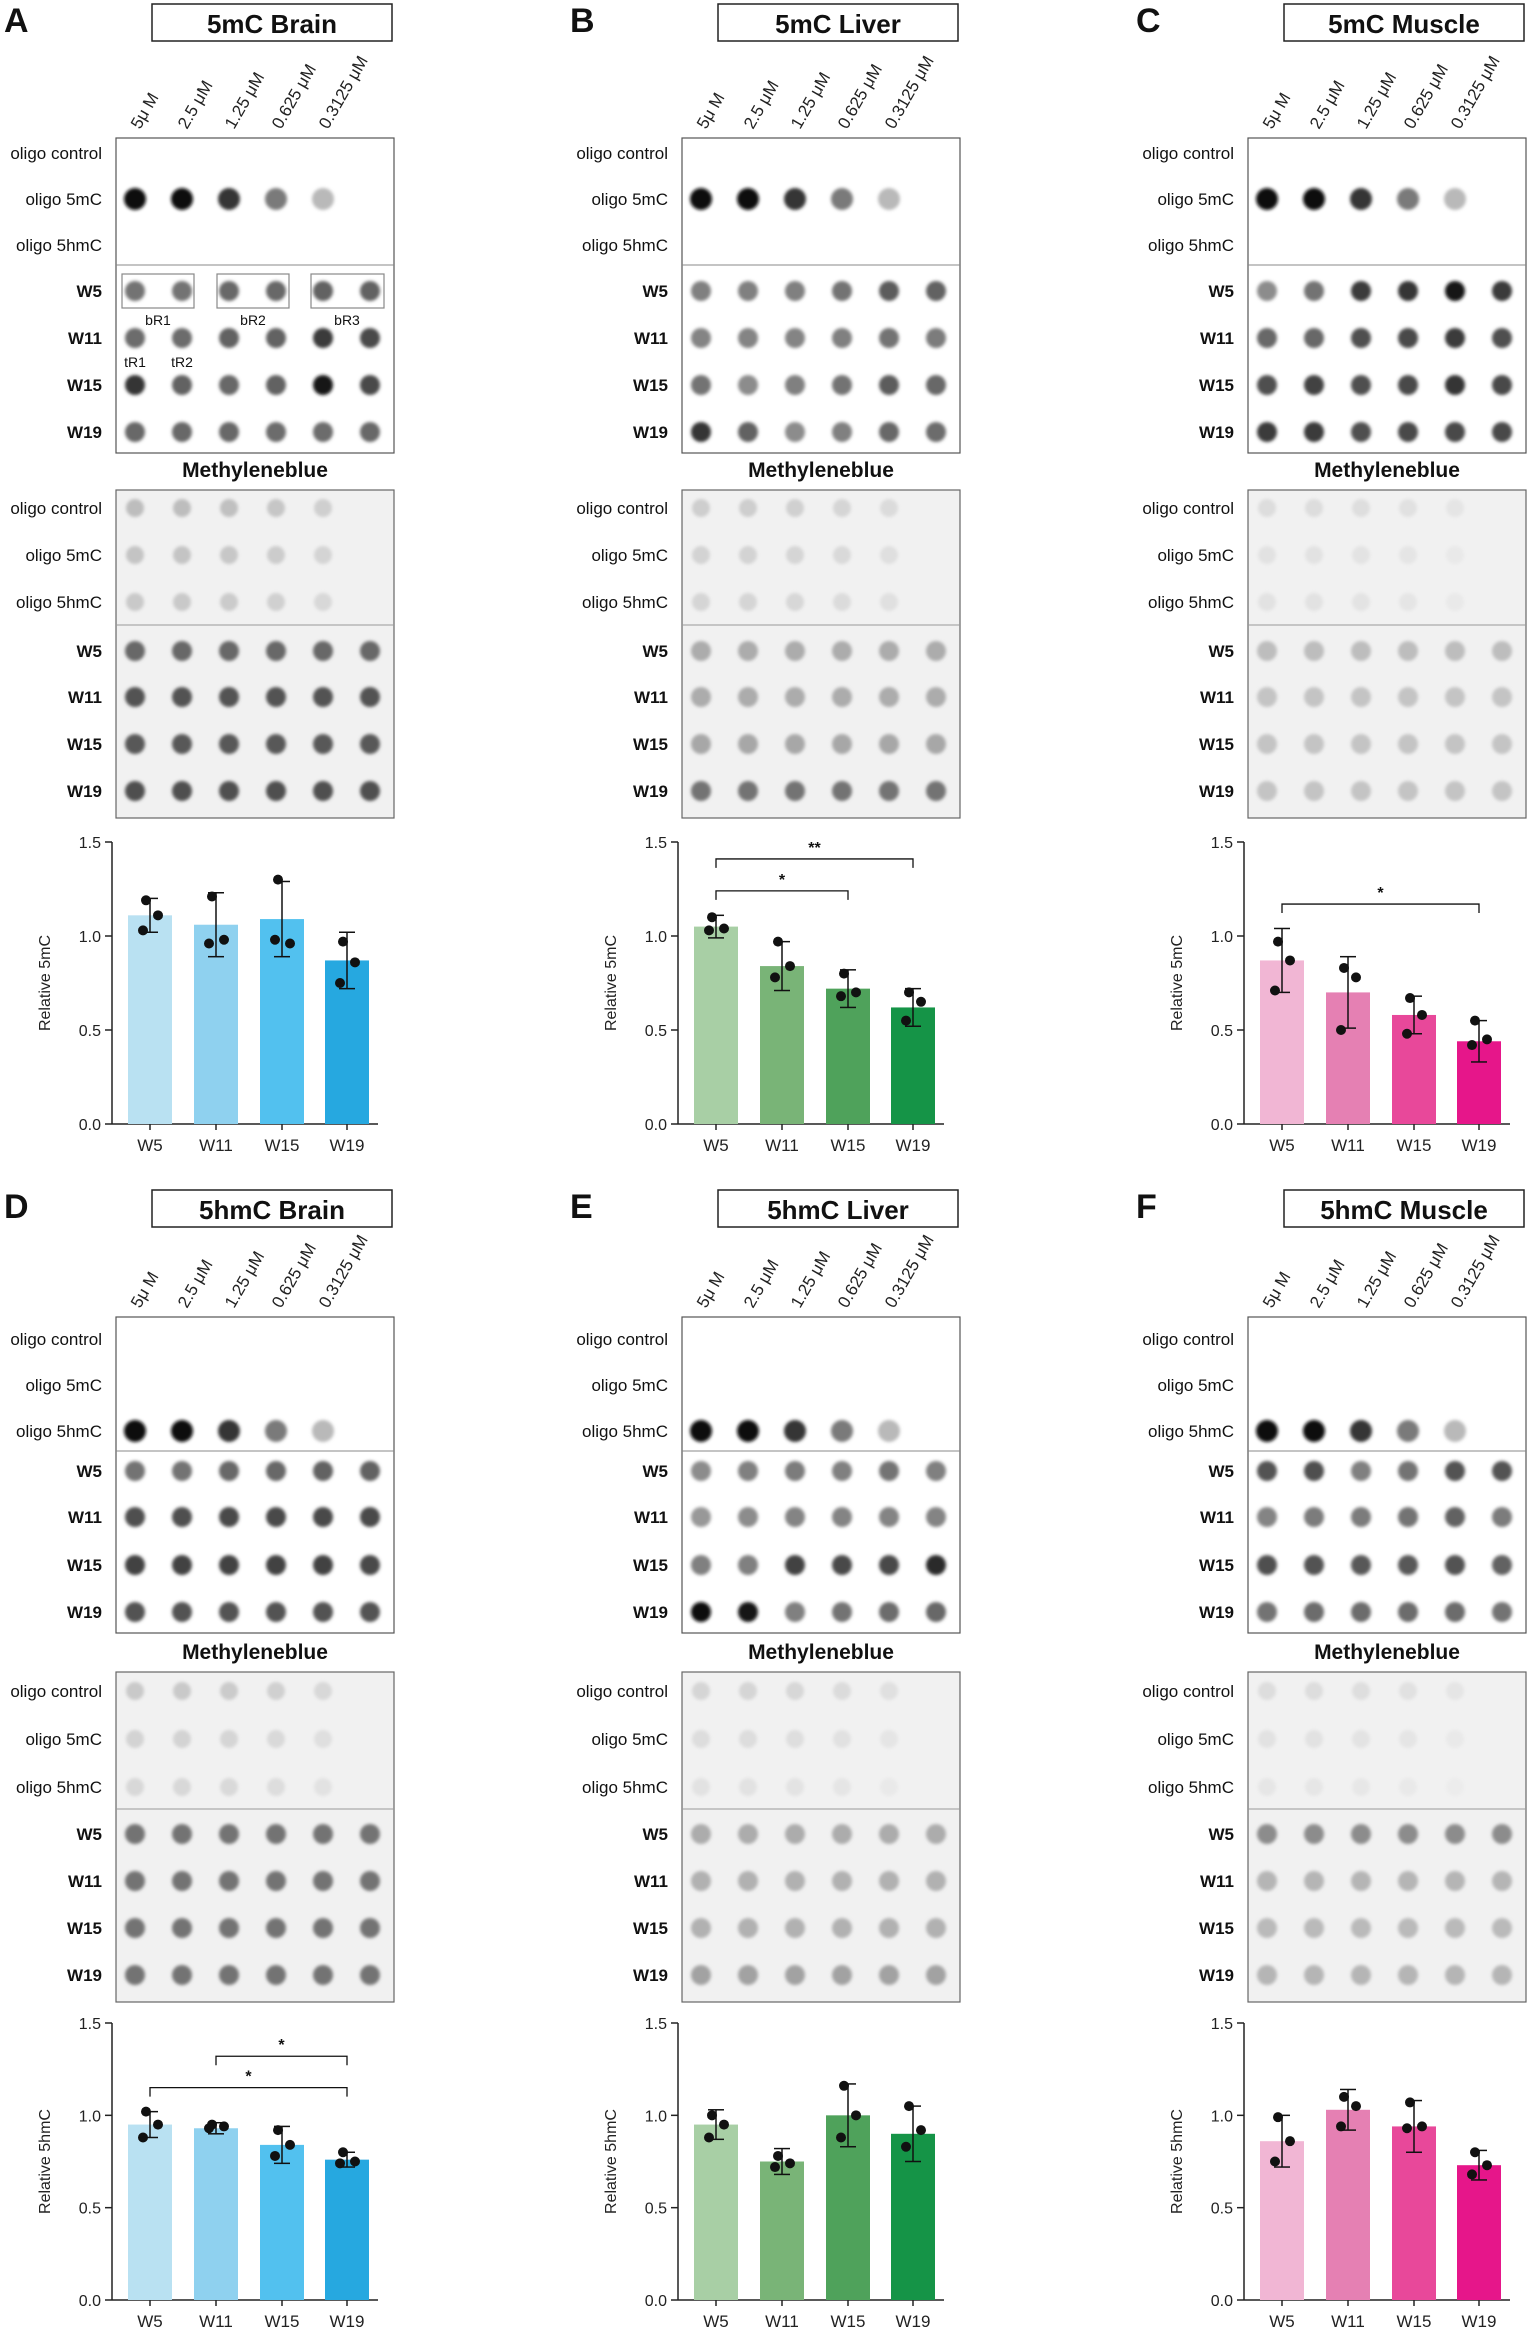 The image size is (1528, 2327). Describe the element at coordinates (848, 1145) in the screenshot. I see `x-tick-label: W15` at that location.